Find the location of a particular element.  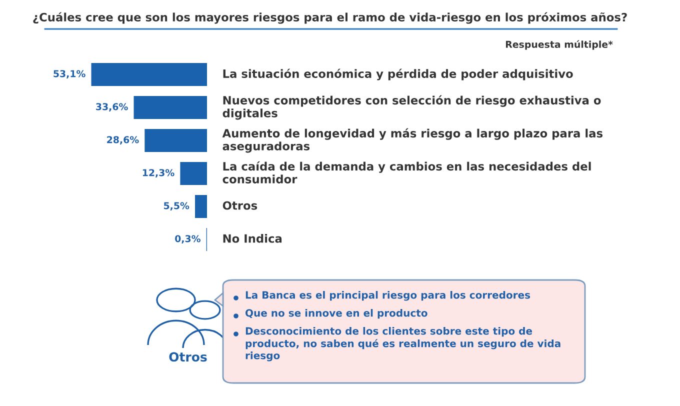

y-tick-label: Aumento de longevidad y más riesgo a largo plazo para las aseguradoras is located at coordinates (412, 140).